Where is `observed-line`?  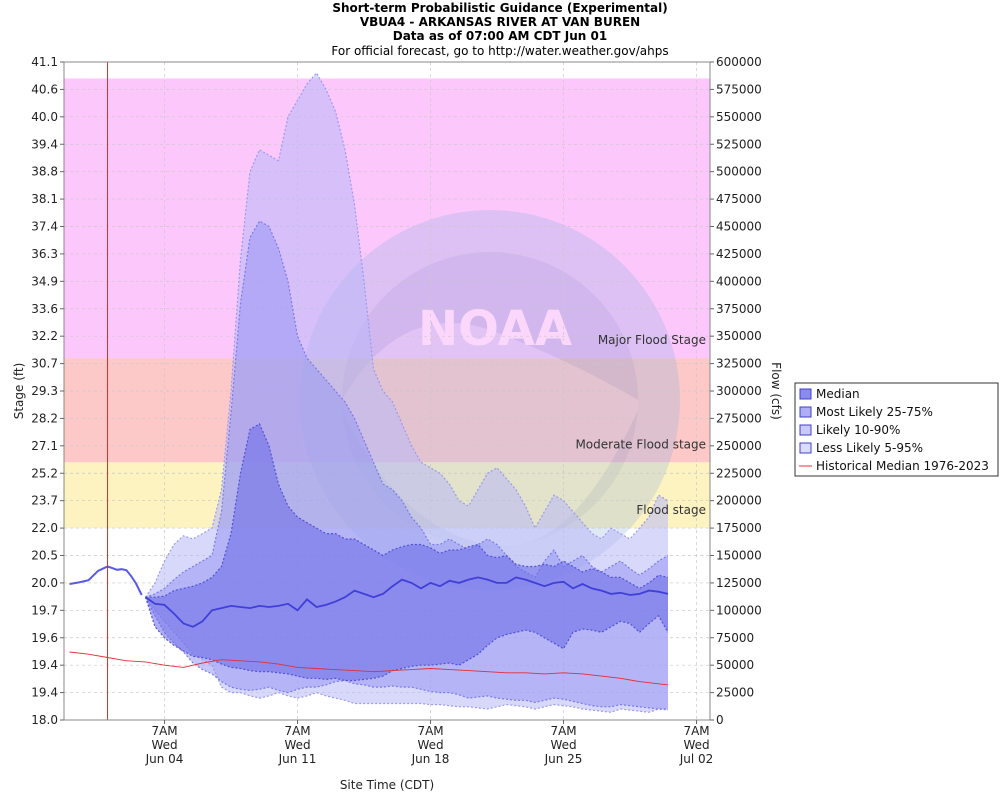 observed-line is located at coordinates (106, 580).